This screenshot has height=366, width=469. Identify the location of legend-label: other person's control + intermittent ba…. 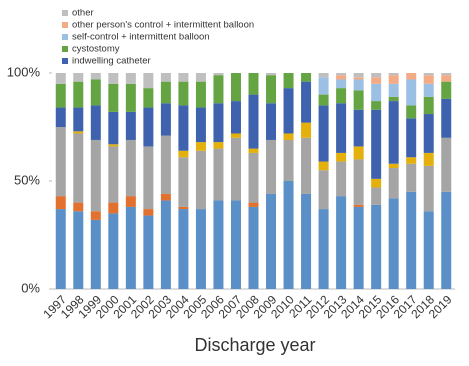
(163, 25).